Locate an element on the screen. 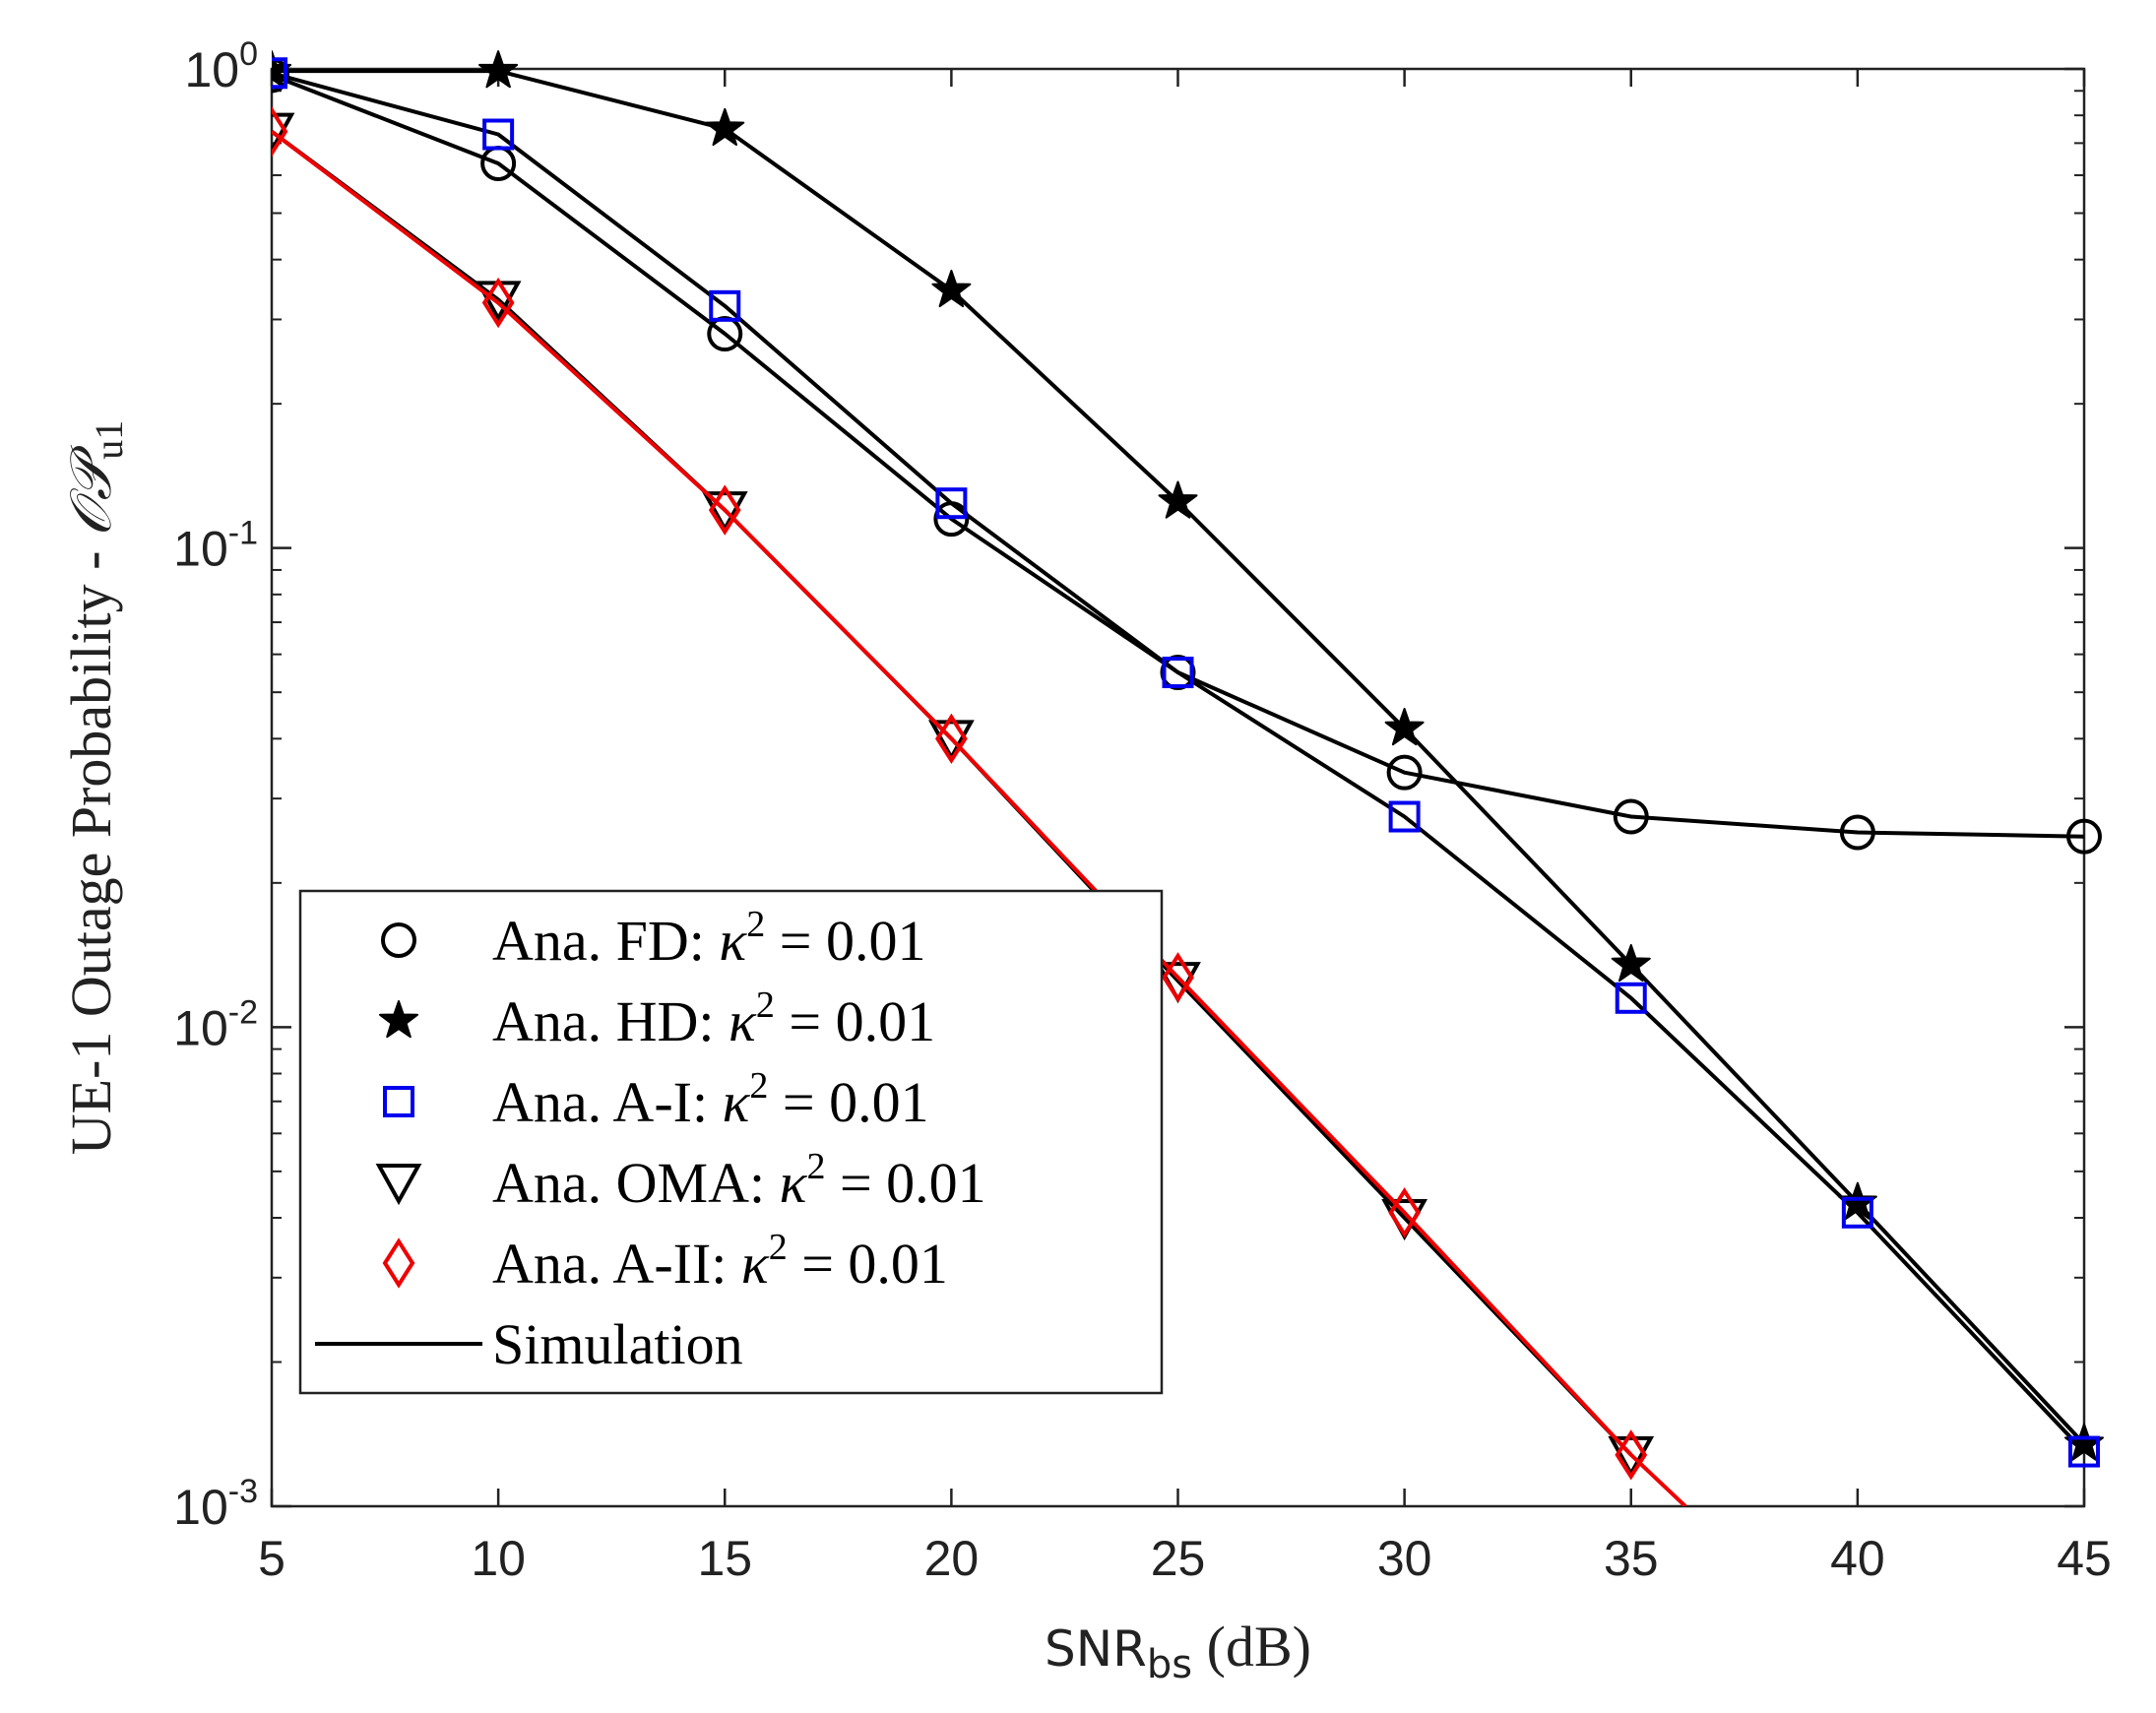 The width and height of the screenshot is (2156, 1713). x-tick-label: 10 is located at coordinates (498, 1558).